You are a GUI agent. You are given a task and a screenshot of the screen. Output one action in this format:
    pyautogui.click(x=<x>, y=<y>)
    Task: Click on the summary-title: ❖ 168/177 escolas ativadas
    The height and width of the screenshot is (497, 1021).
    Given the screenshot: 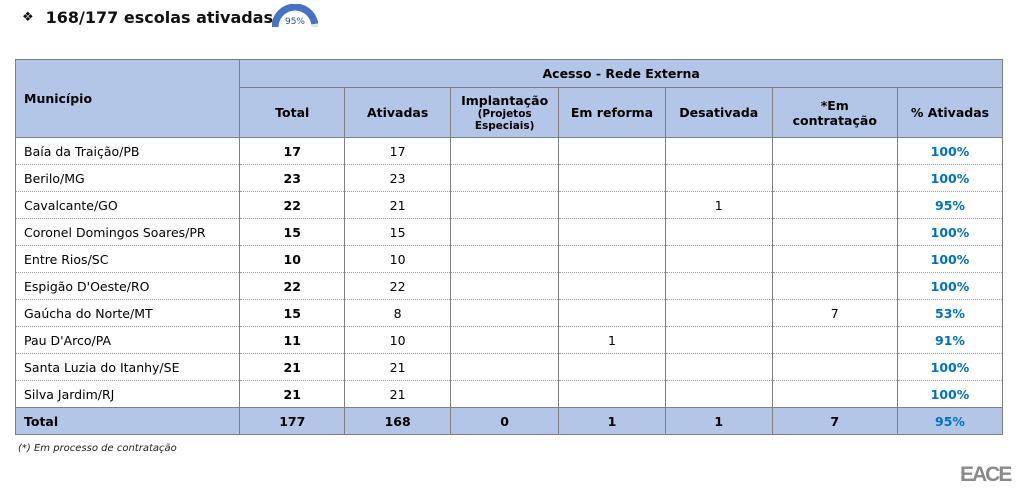 What is the action you would take?
    pyautogui.click(x=147, y=17)
    